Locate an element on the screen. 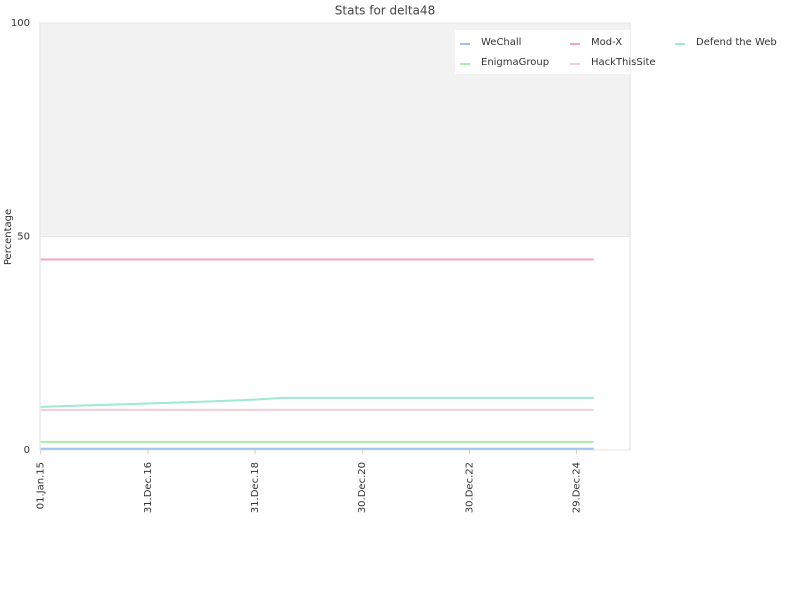 This screenshot has width=800, height=600. y-tick-label: 50 is located at coordinates (23, 237).